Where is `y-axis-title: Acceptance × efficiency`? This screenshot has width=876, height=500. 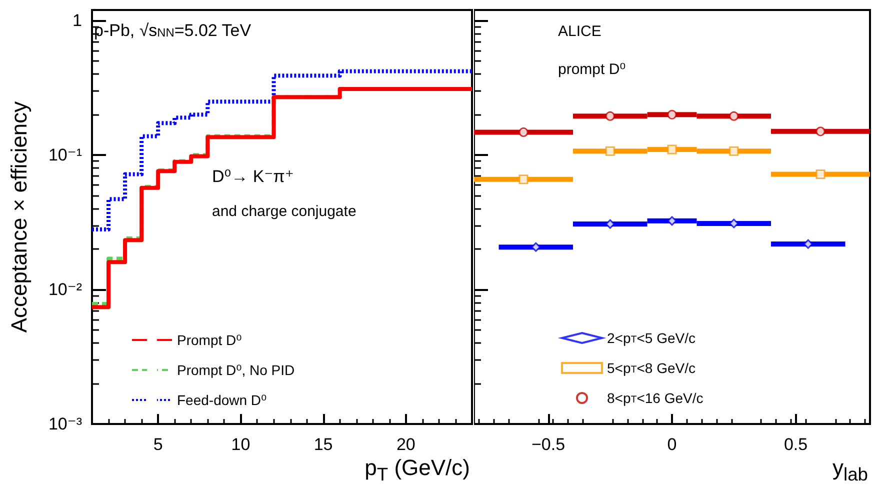
y-axis-title: Acceptance × efficiency is located at coordinates (19, 217).